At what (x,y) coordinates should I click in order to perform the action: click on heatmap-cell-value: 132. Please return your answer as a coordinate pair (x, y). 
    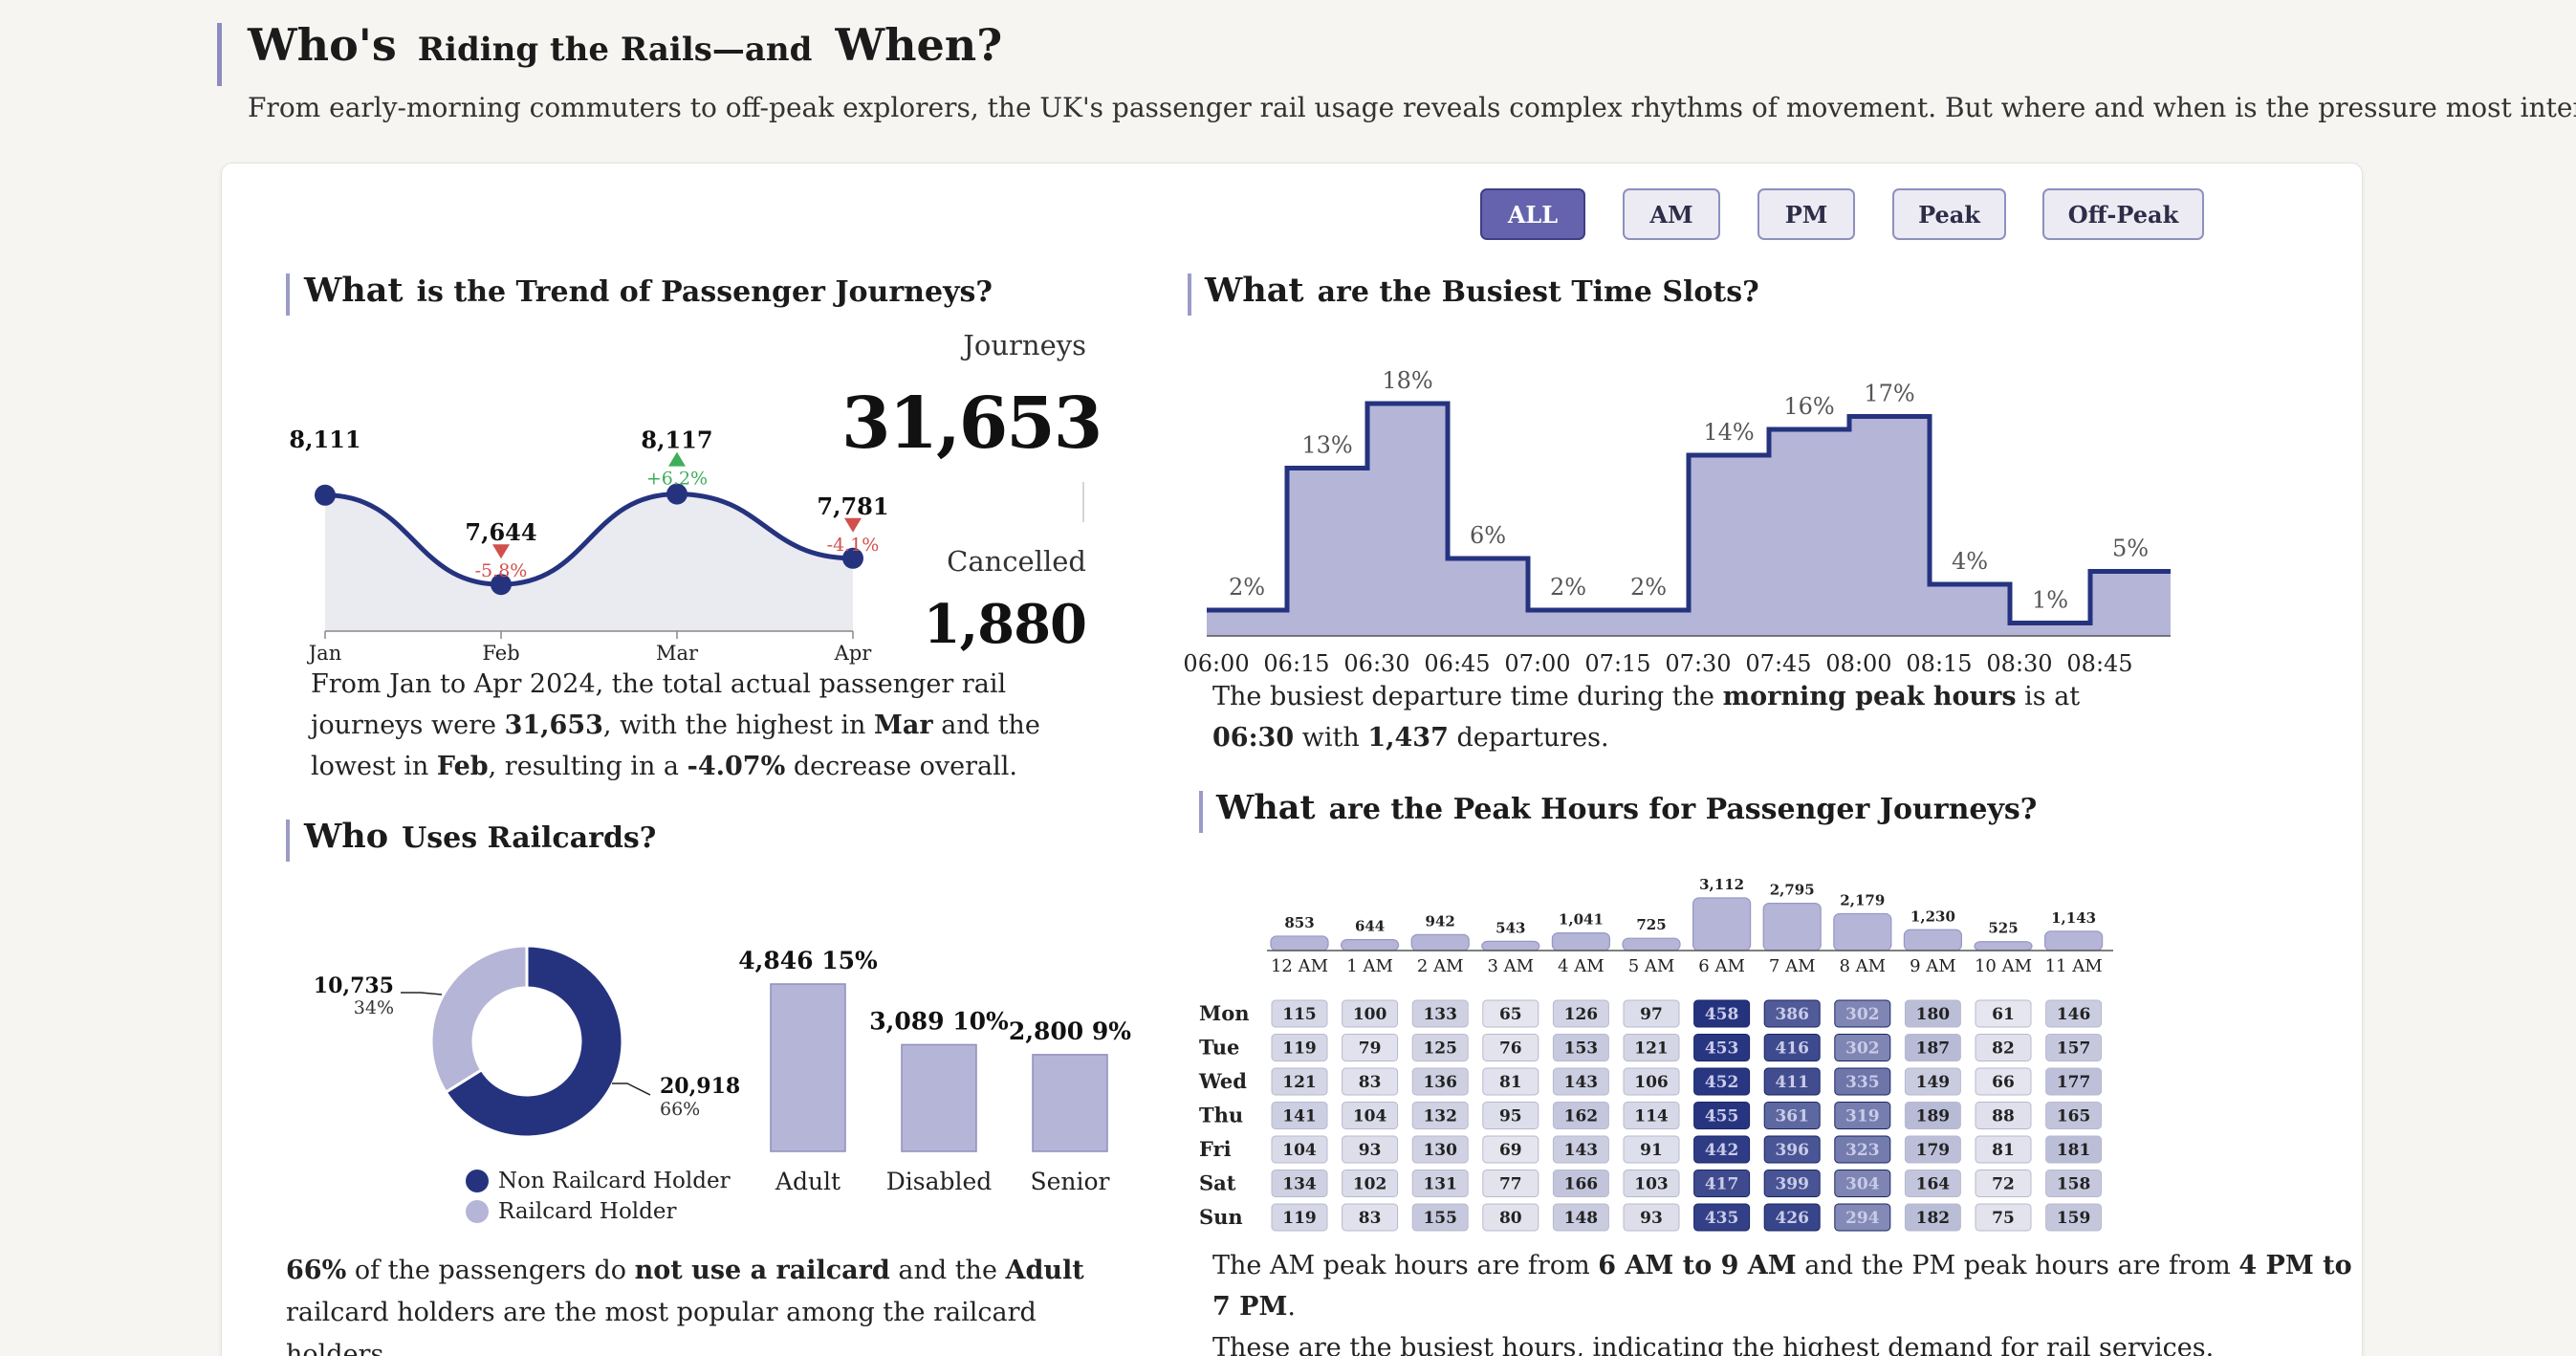
    Looking at the image, I should click on (1440, 1116).